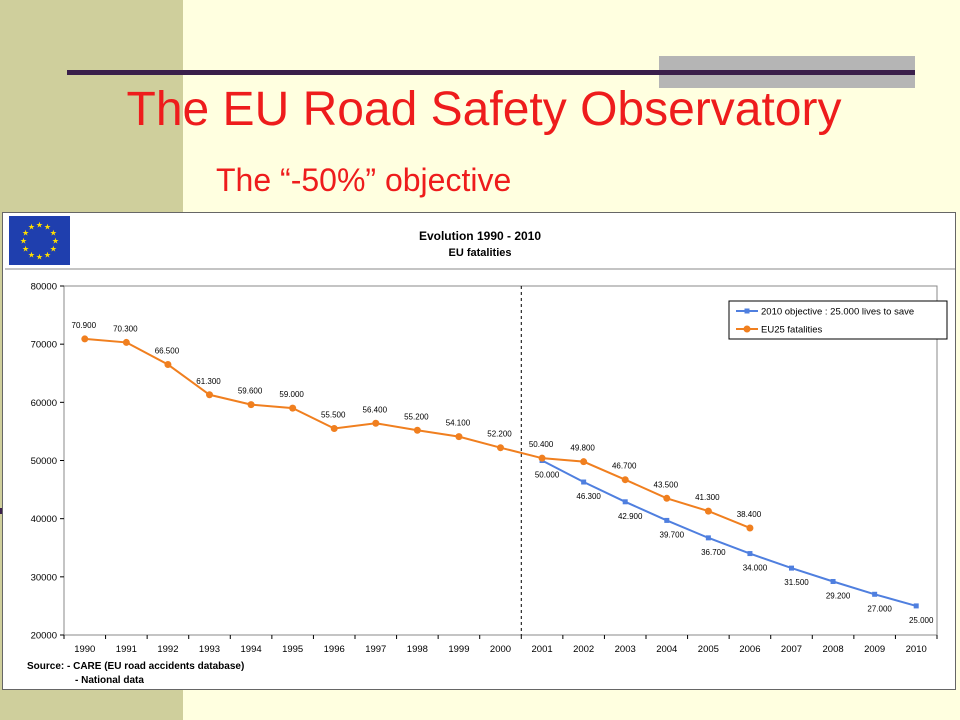  I want to click on x-tick-label: 2008, so click(833, 649).